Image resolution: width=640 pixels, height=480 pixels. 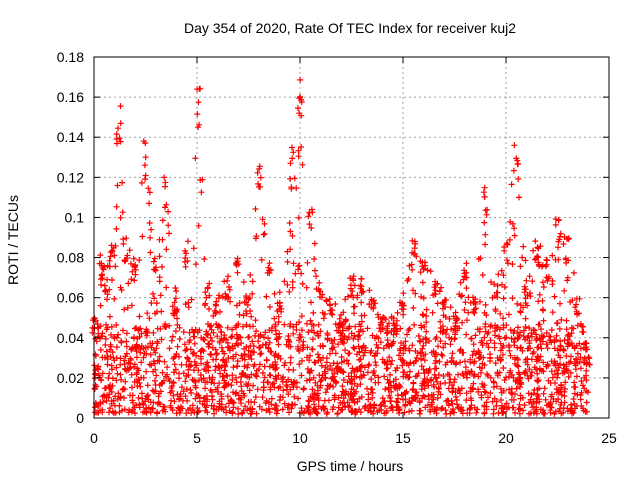 What do you see at coordinates (75, 217) in the screenshot?
I see `y-tick-label: 0.1` at bounding box center [75, 217].